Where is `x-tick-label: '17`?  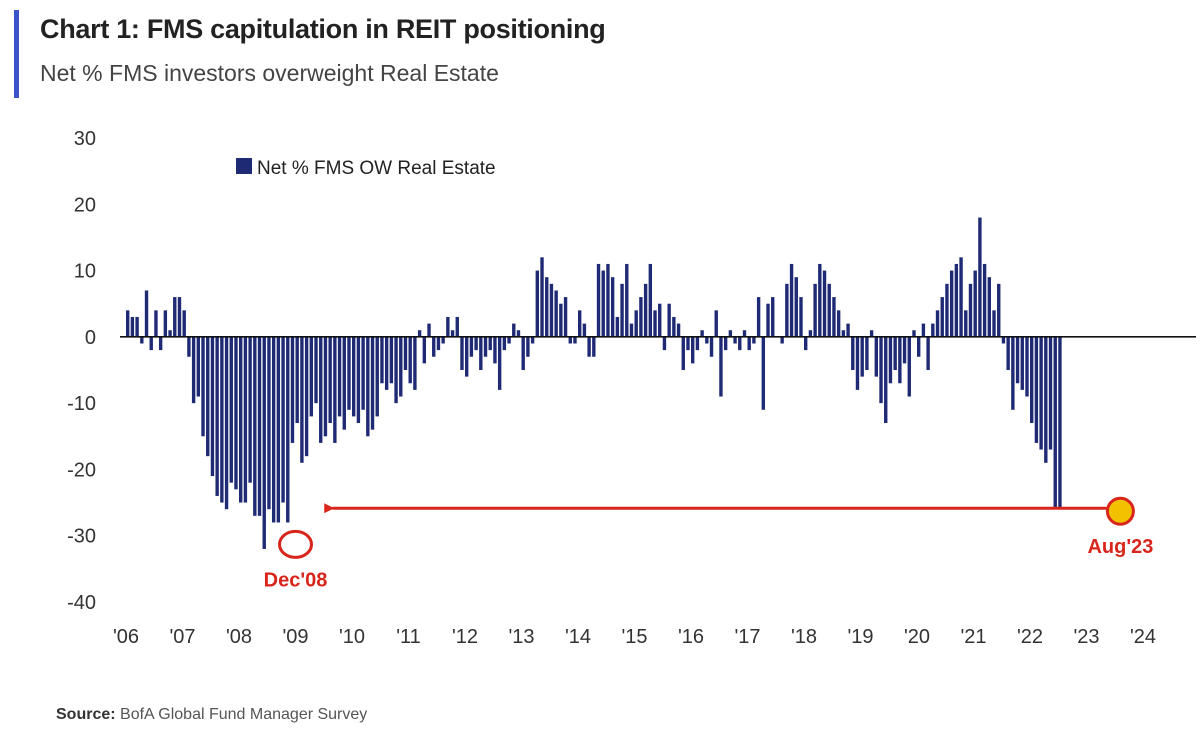 x-tick-label: '17 is located at coordinates (747, 637).